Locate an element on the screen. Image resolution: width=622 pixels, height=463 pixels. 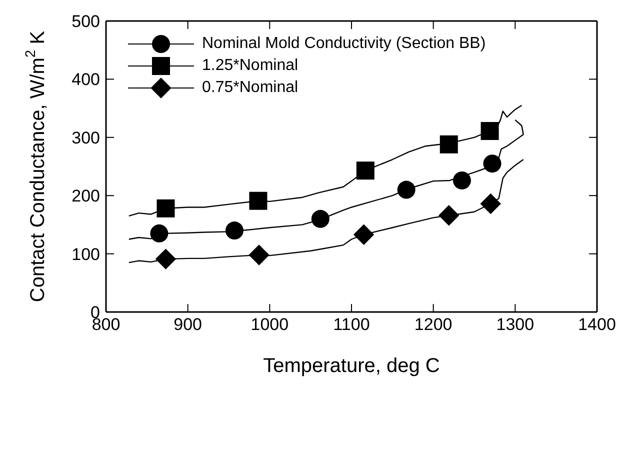
x-tick-label: 1400 is located at coordinates (597, 324).